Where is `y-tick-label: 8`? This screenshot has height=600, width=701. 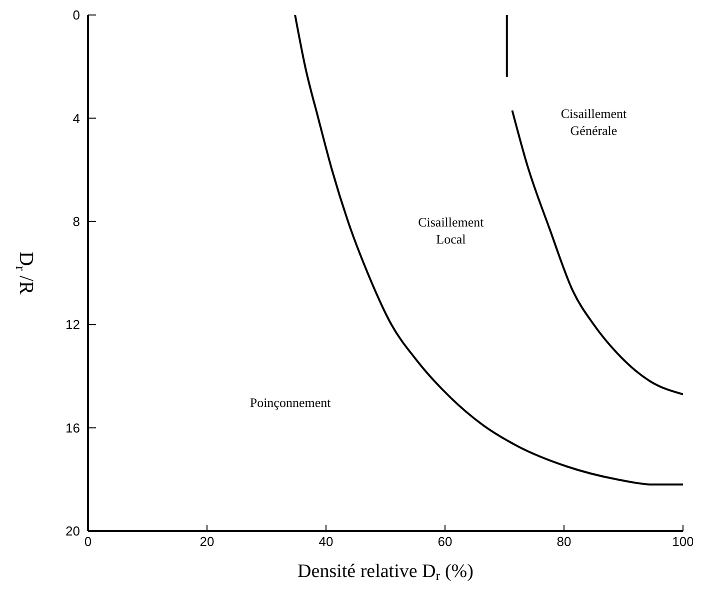 y-tick-label: 8 is located at coordinates (76, 222).